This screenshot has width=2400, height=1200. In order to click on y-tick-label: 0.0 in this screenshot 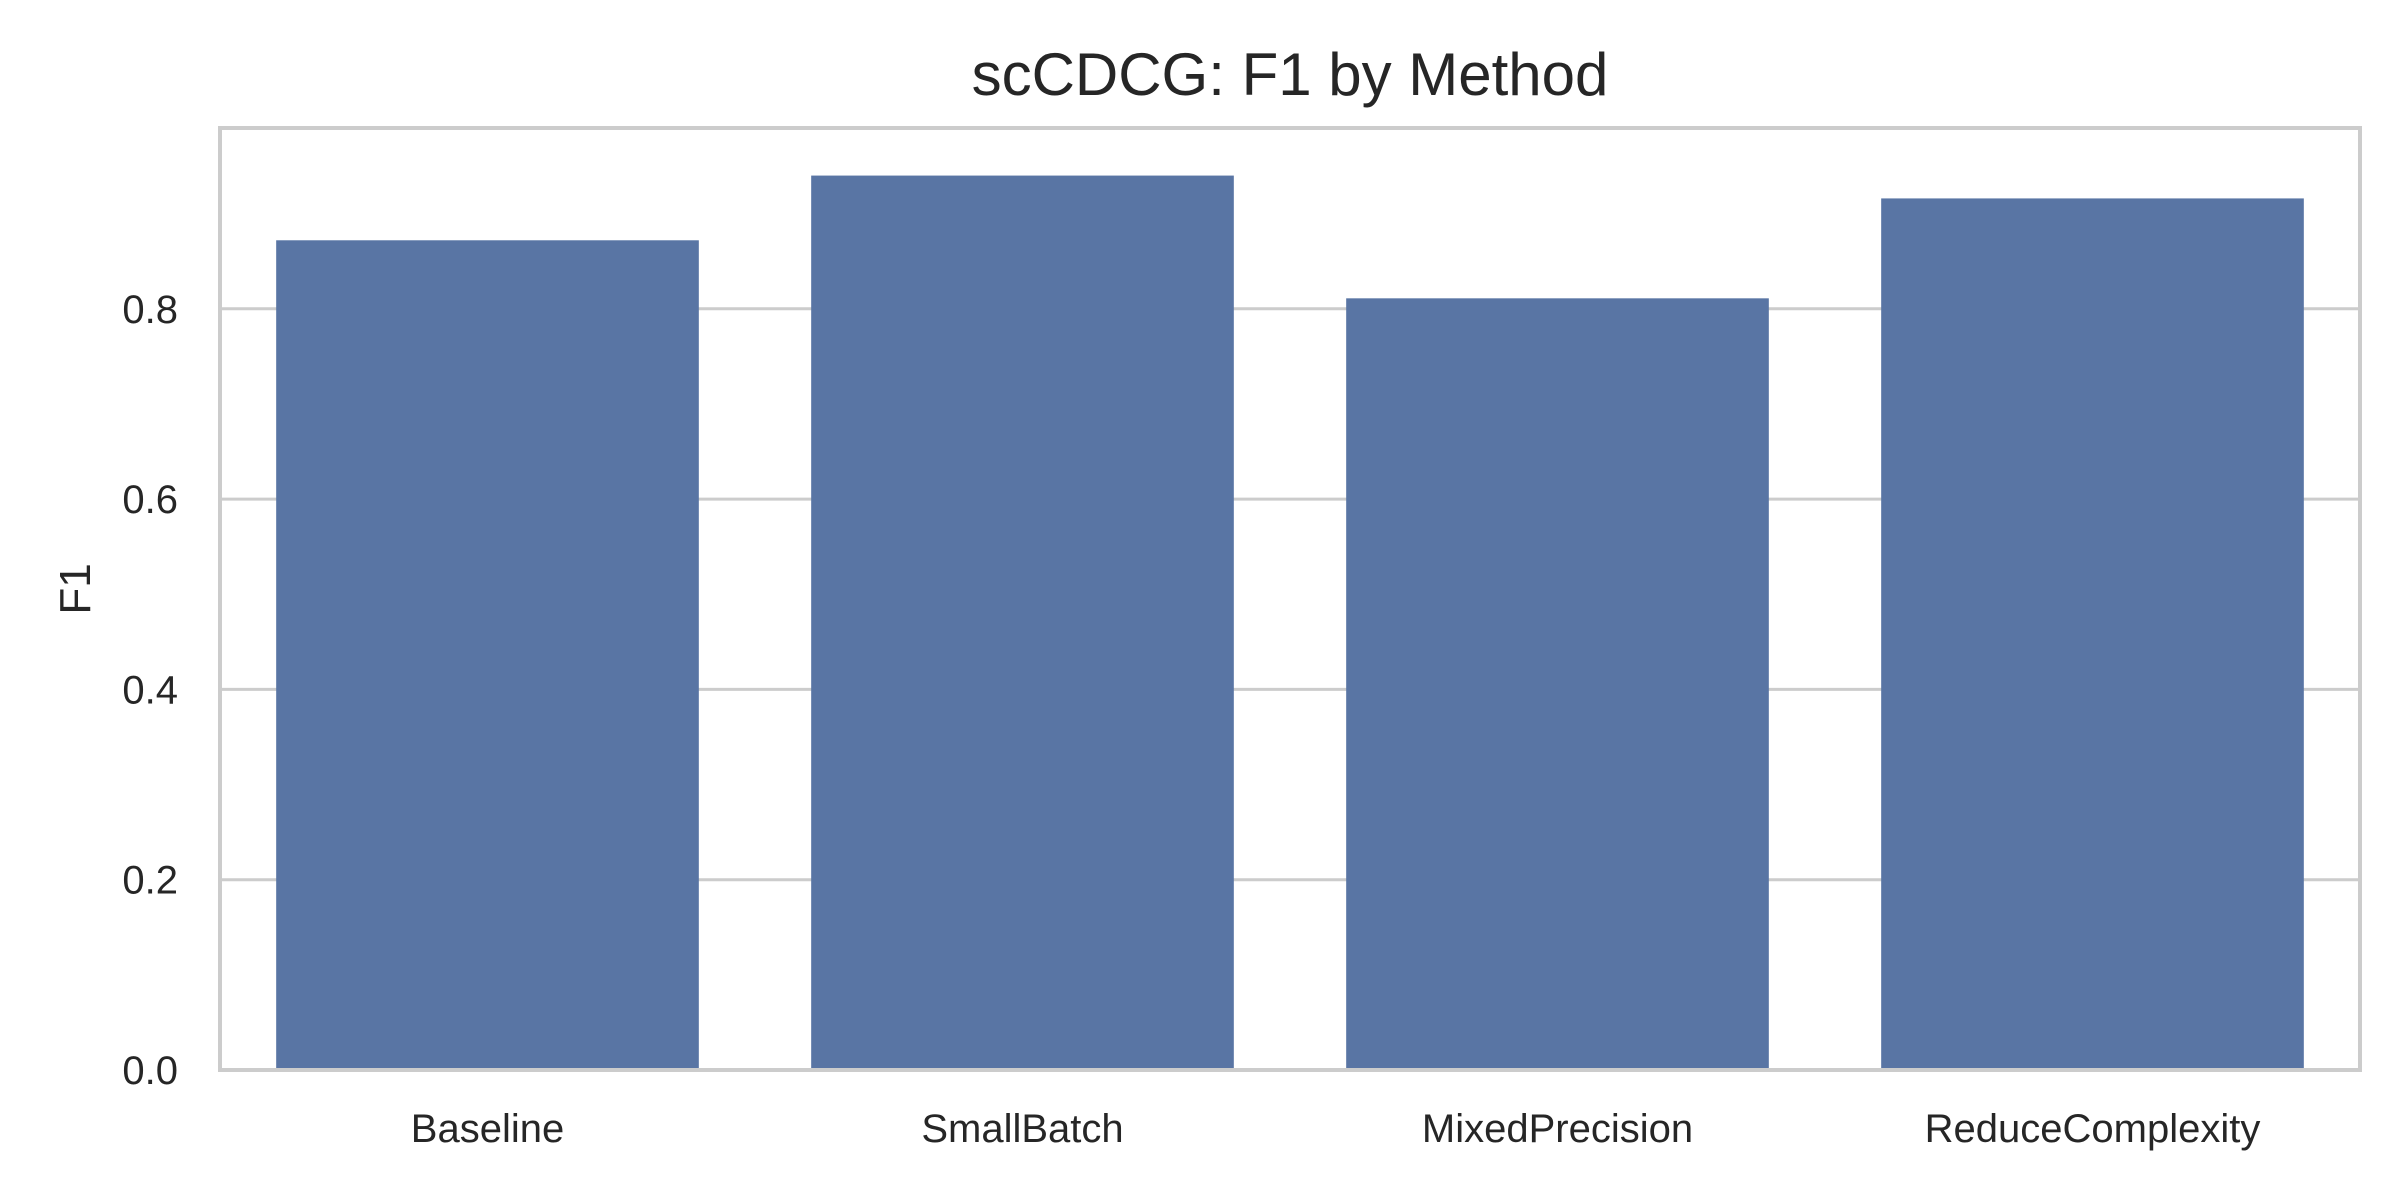, I will do `click(150, 1071)`.